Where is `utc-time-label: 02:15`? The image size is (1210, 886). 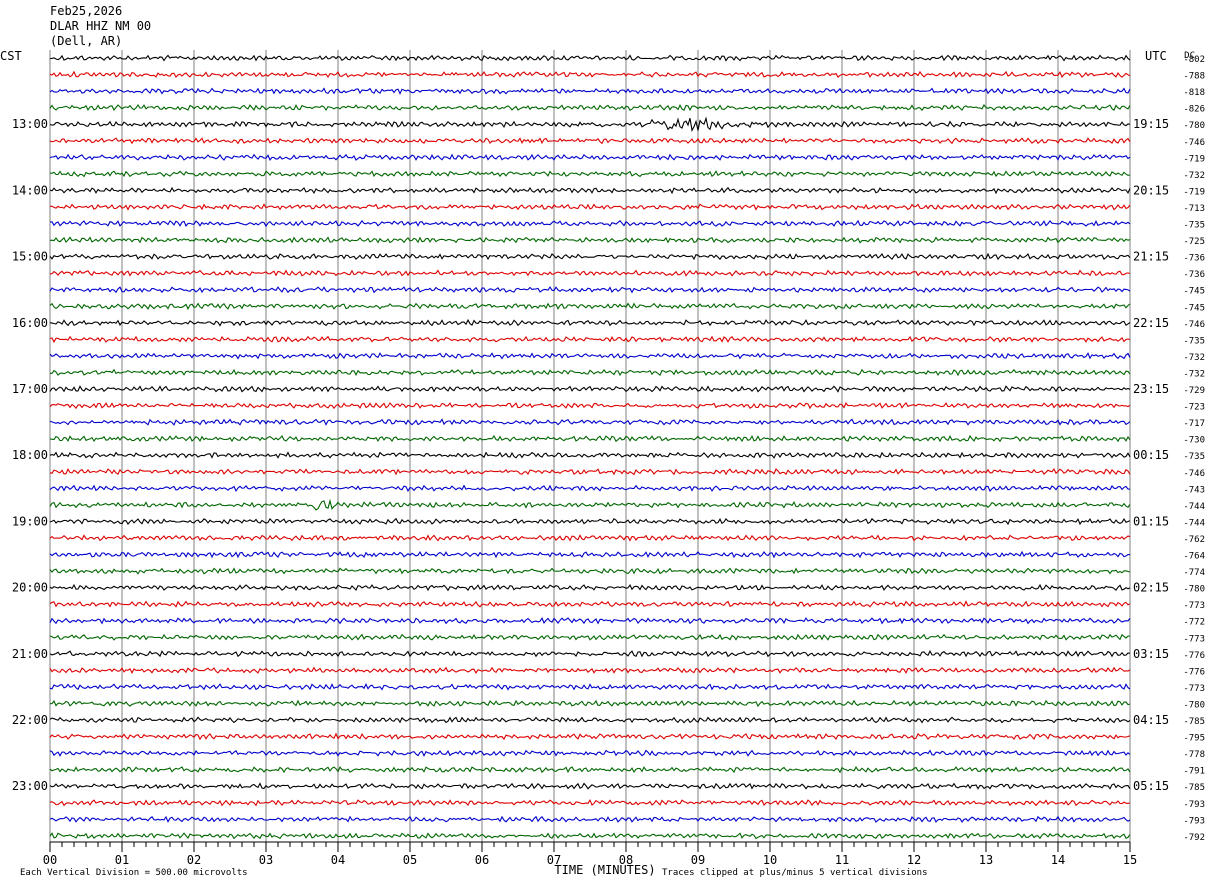
utc-time-label: 02:15 is located at coordinates (1151, 588).